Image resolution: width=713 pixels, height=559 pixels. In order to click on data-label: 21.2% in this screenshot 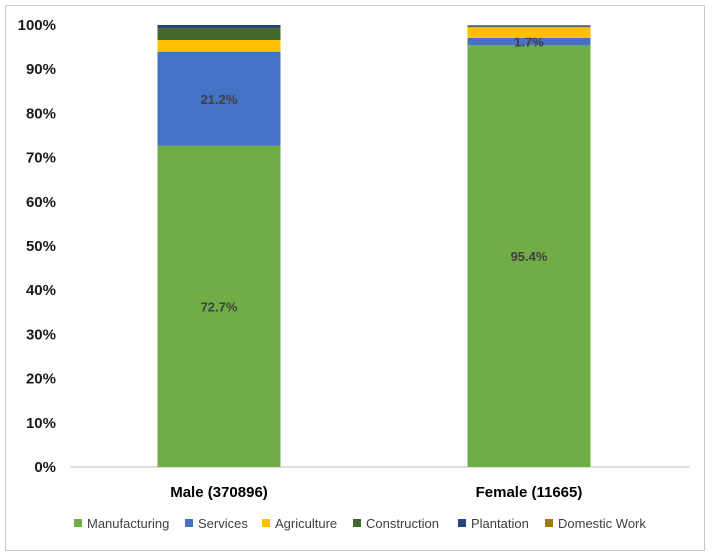, I will do `click(219, 99)`.